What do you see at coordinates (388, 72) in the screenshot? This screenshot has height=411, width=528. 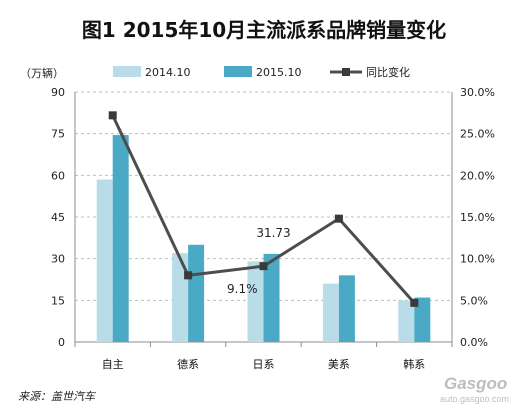 I see `legend-label: 同比变化` at bounding box center [388, 72].